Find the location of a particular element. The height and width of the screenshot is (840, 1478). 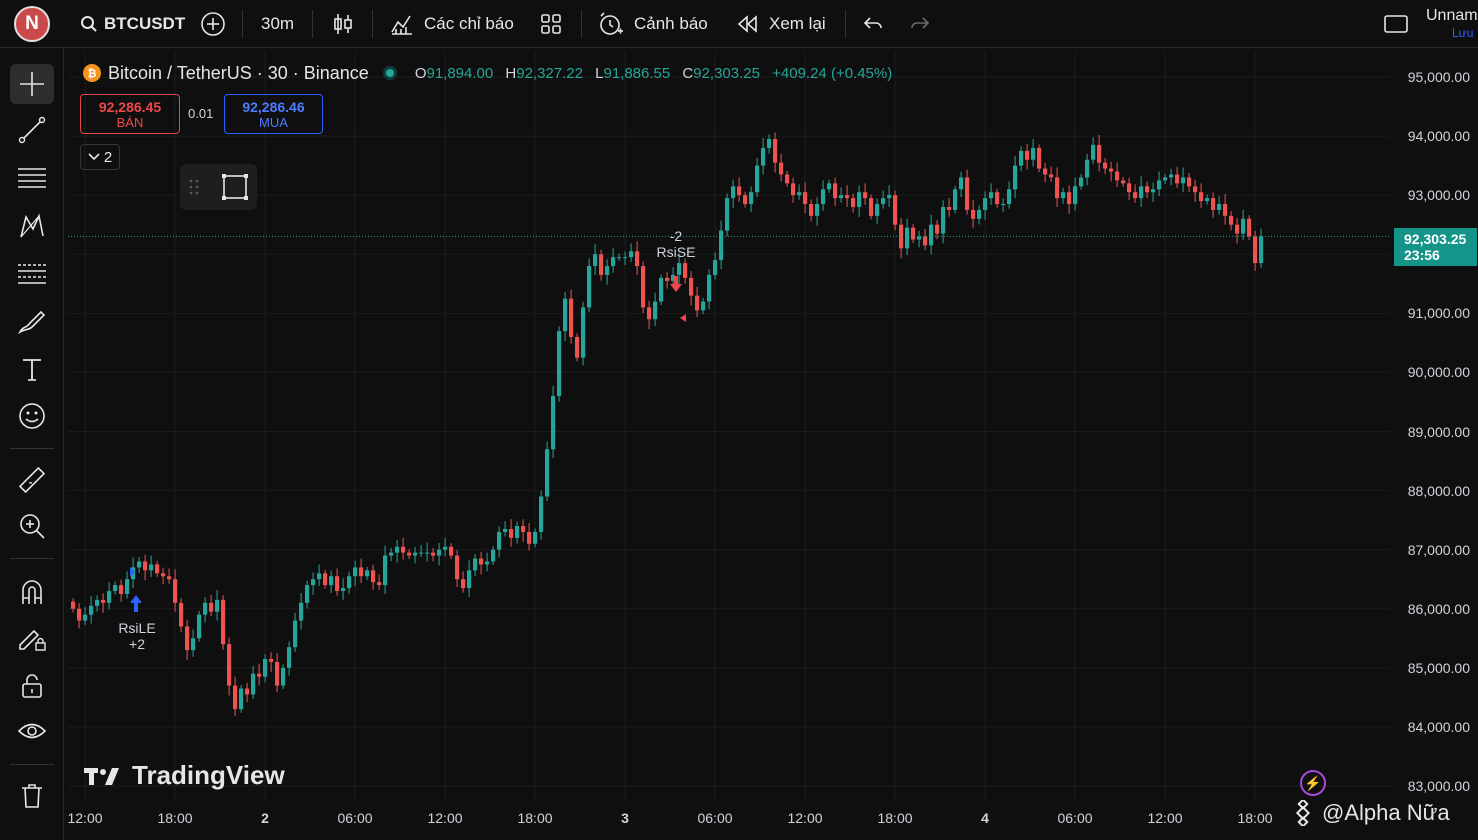

time-tick-label: 06:00 is located at coordinates (355, 818).